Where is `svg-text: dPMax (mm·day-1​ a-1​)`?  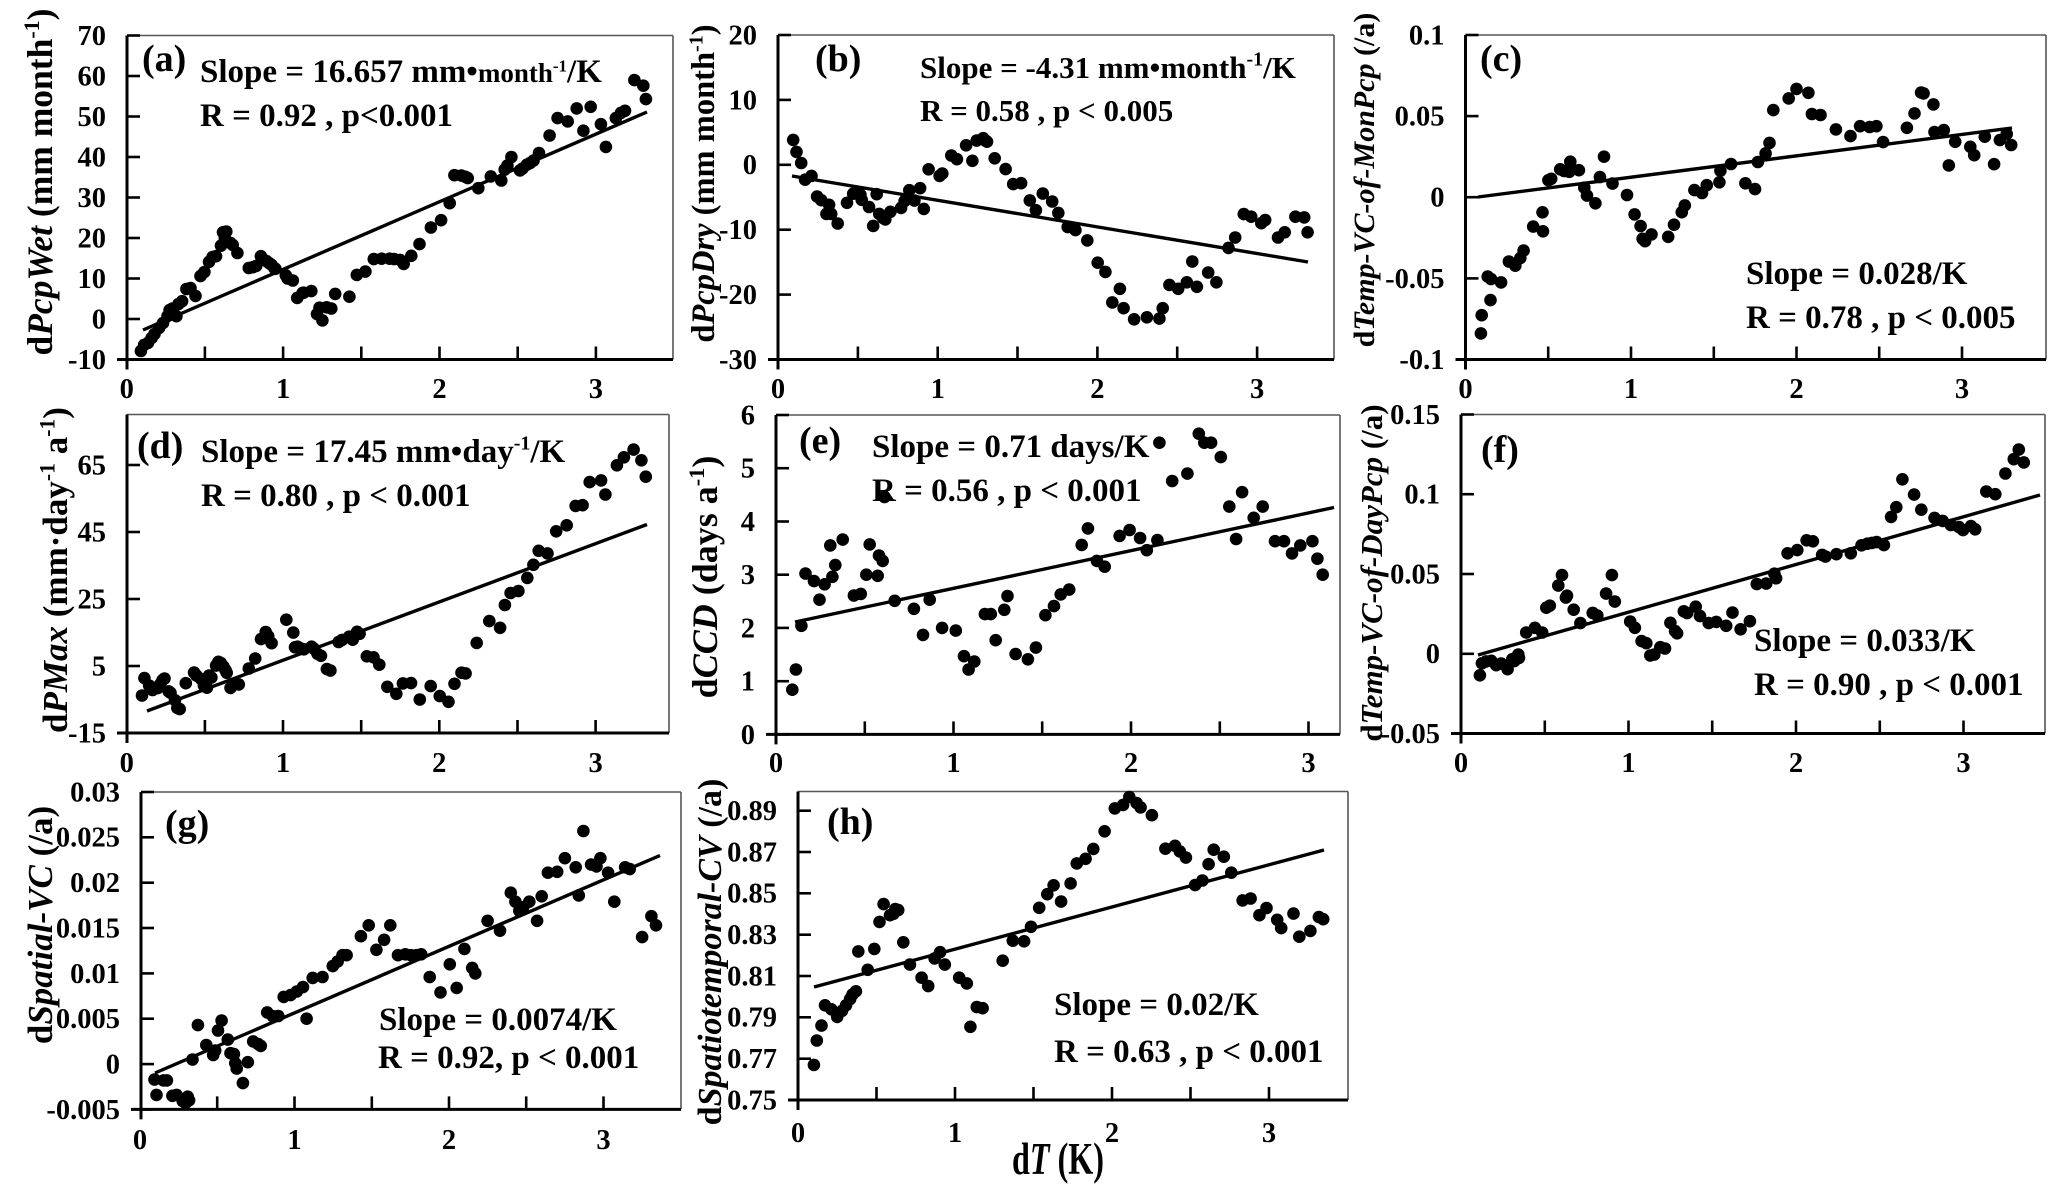 svg-text: dPMax (mm·day-1​ a-1​) is located at coordinates (55, 570).